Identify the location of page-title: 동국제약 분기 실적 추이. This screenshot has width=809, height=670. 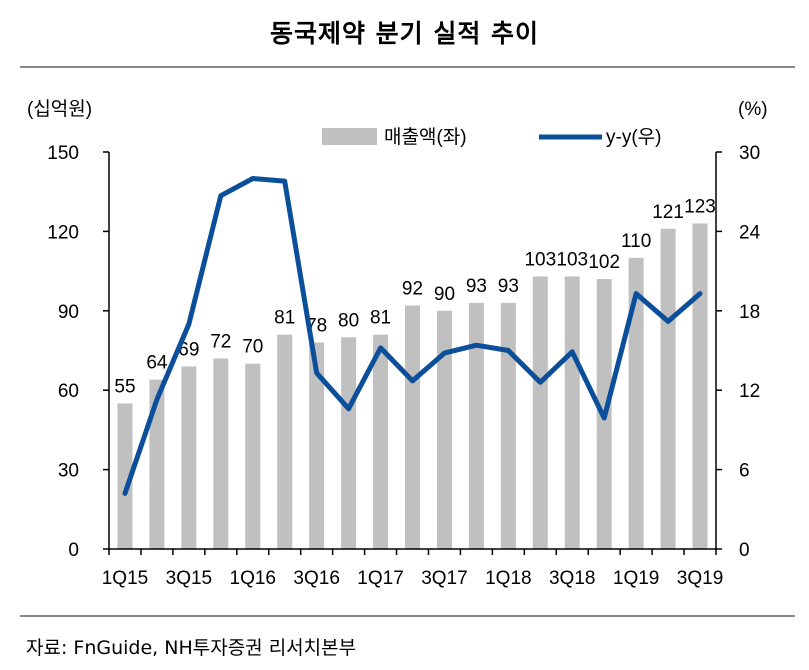
(404, 33).